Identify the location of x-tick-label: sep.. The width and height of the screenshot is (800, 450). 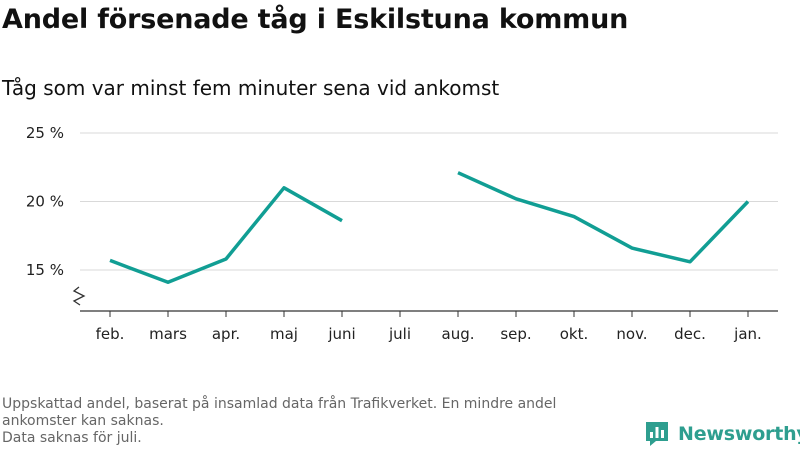
(515, 334).